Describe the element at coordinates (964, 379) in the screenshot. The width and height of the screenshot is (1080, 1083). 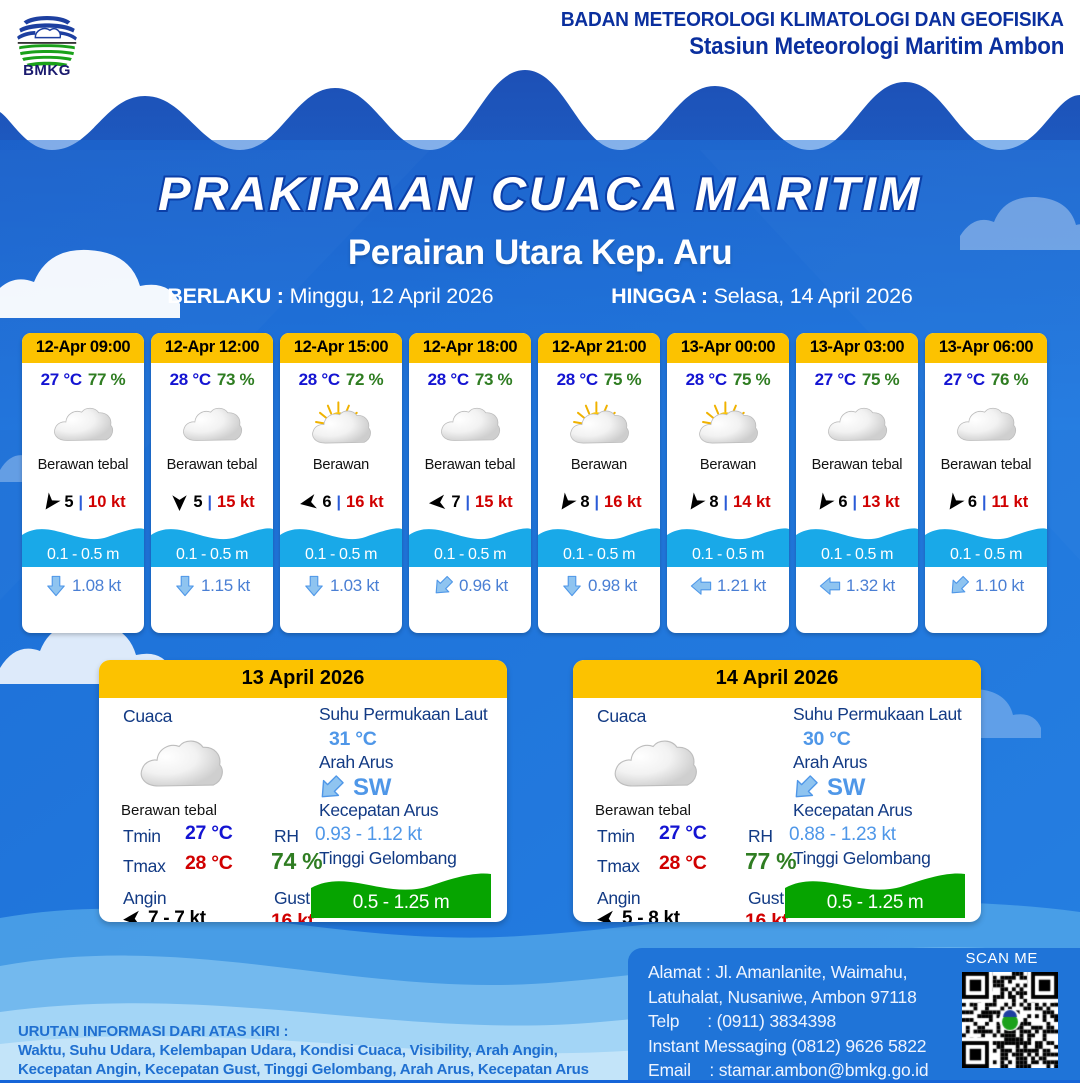
I see `air-temperature: 27 °C` at that location.